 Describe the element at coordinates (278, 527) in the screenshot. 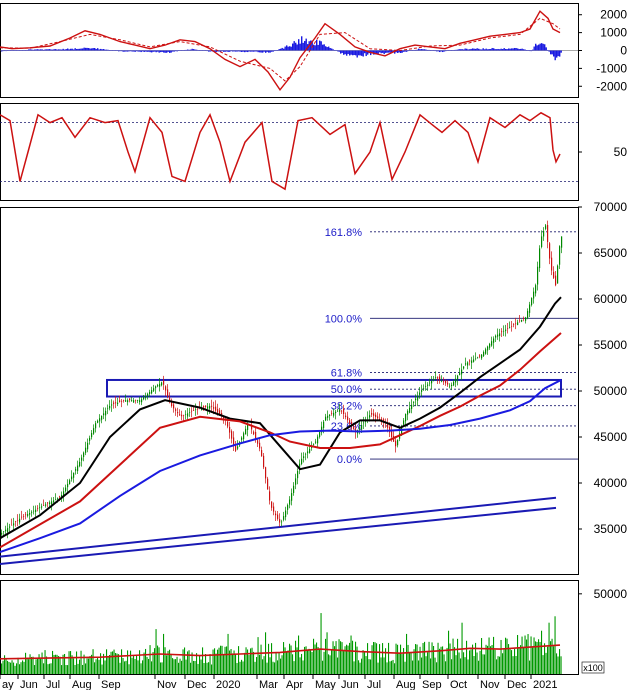

I see `trend-line` at that location.